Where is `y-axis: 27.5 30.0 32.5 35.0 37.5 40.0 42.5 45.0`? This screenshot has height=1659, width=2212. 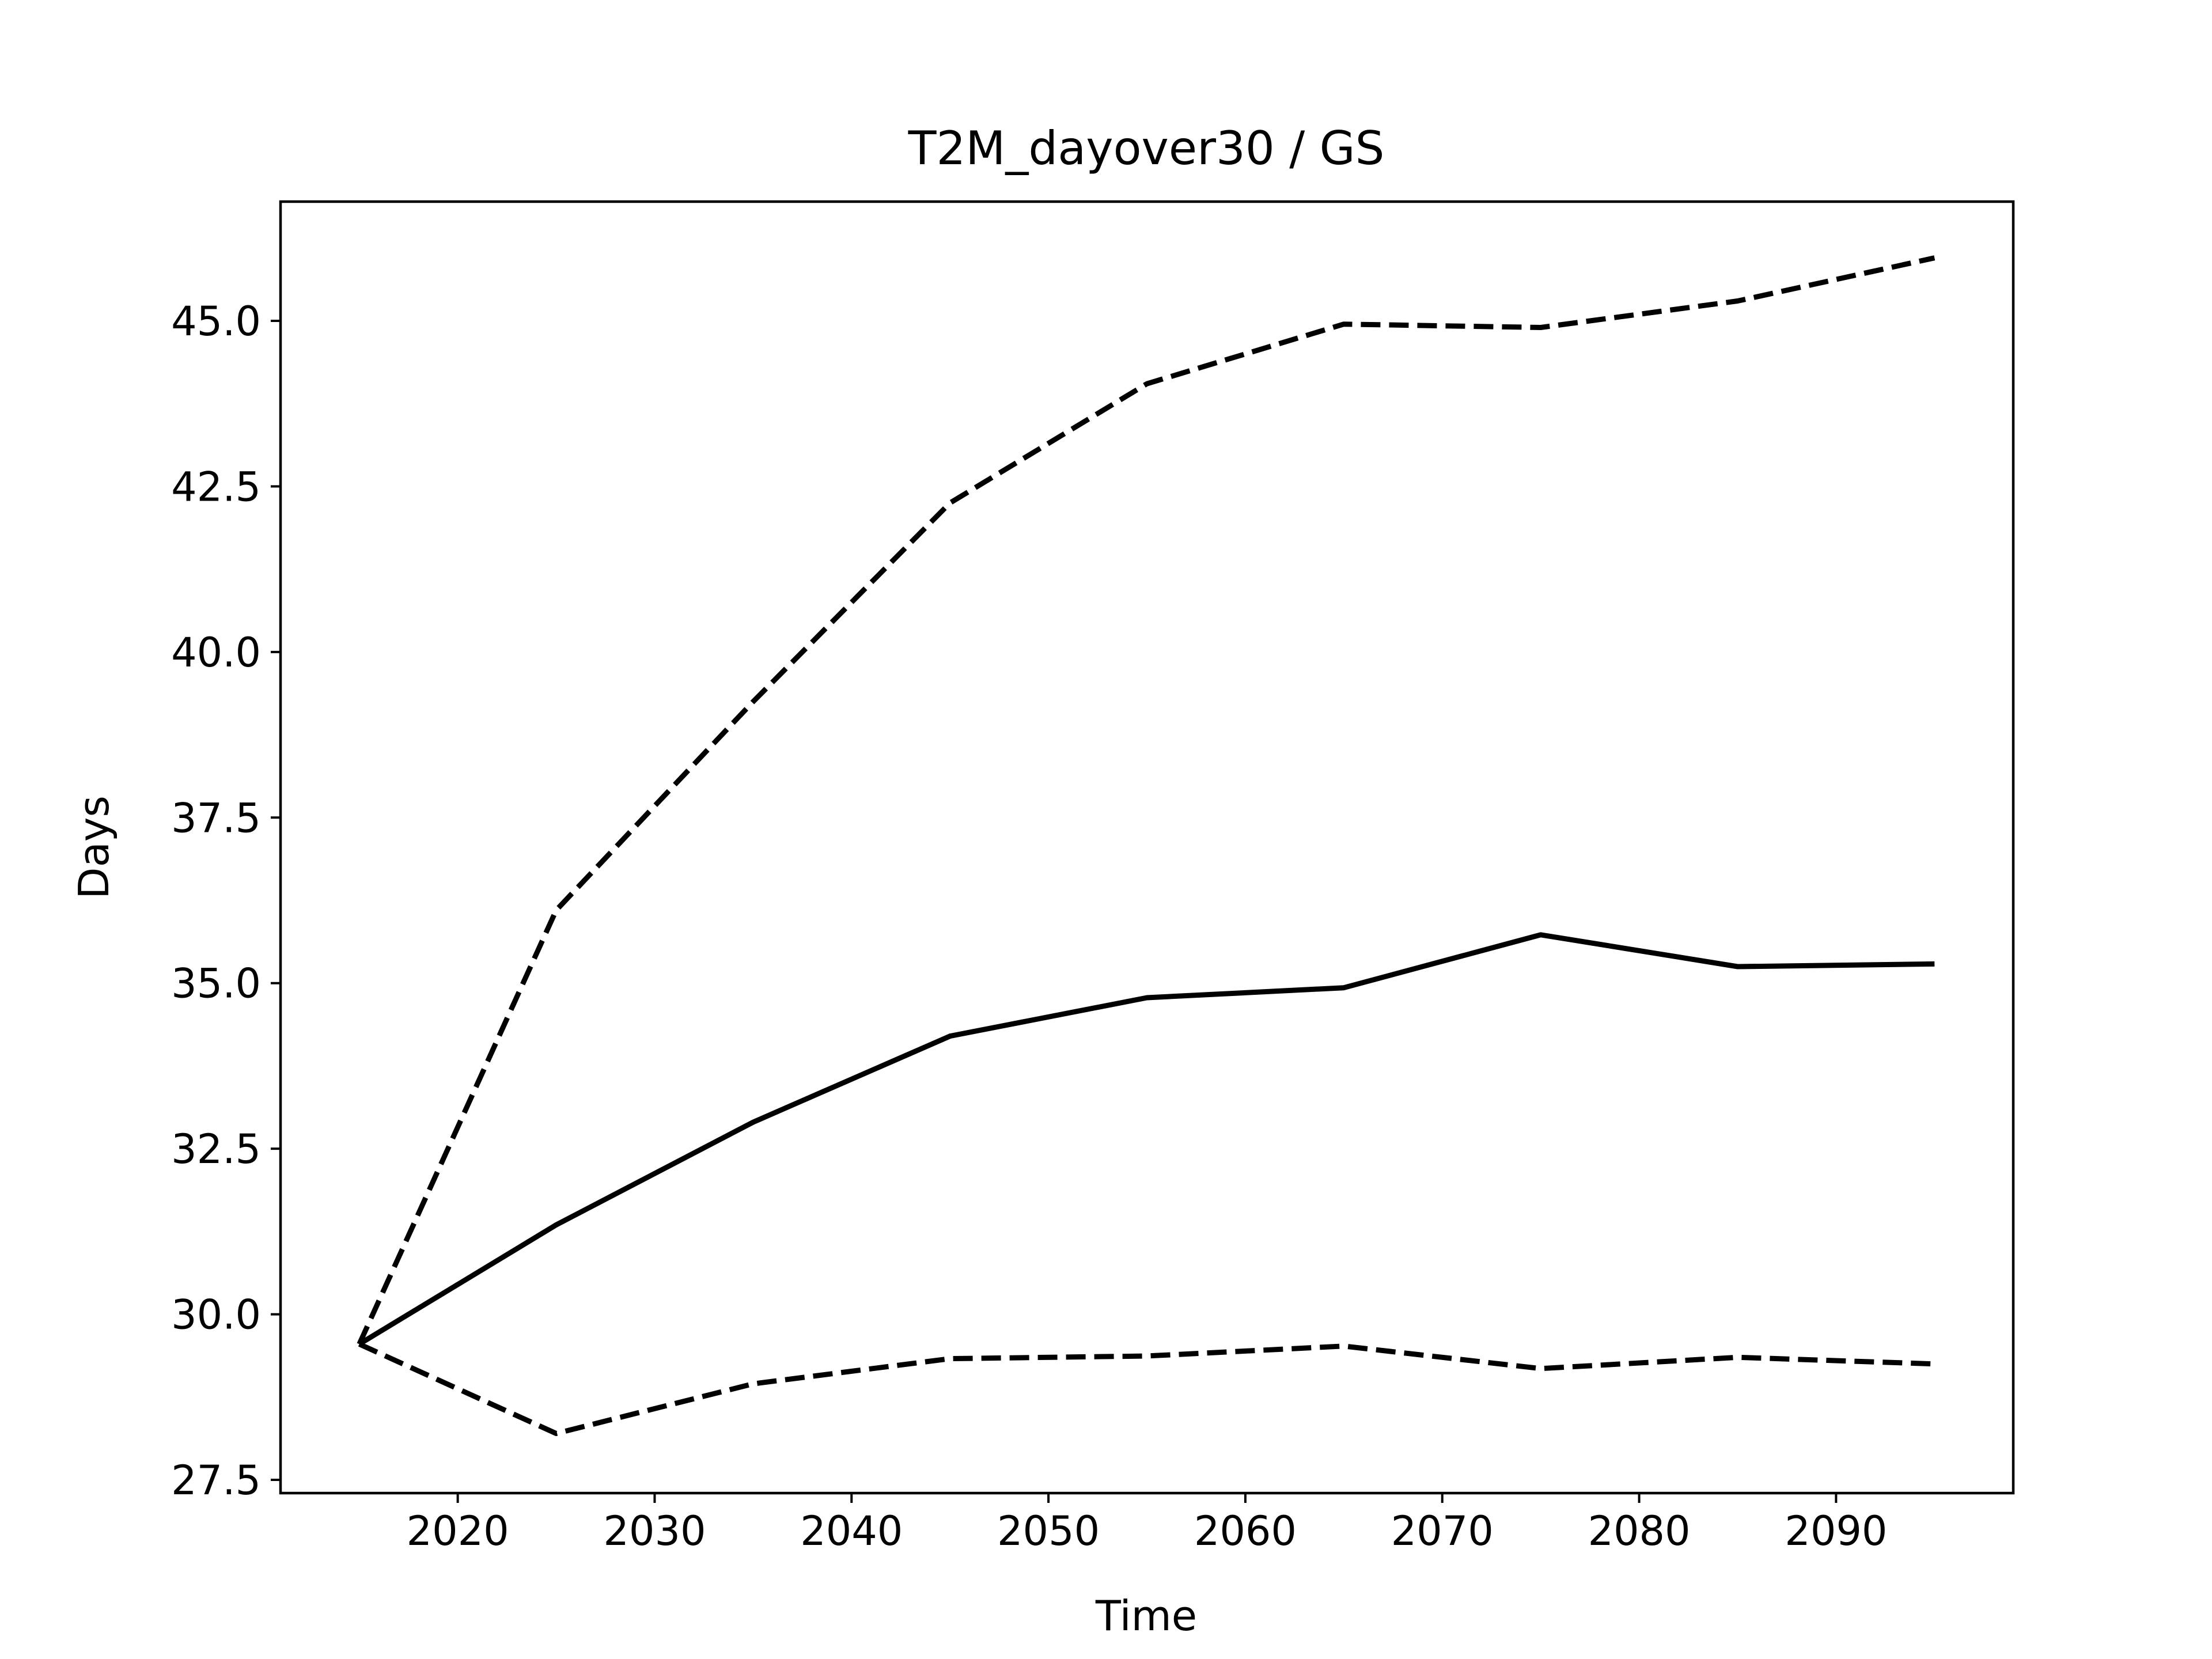 y-axis: 27.5 30.0 32.5 35.0 37.5 40.0 42.5 45.0 is located at coordinates (226, 901).